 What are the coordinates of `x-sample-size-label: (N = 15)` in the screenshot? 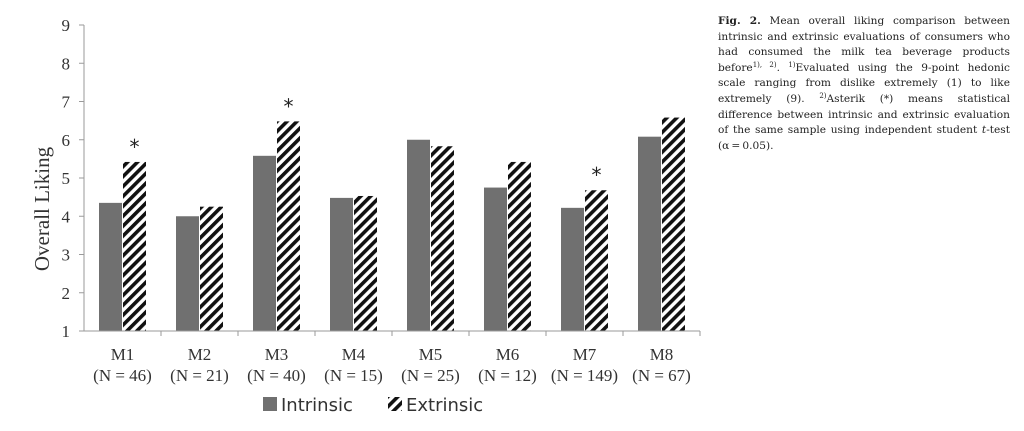 It's located at (353, 375).